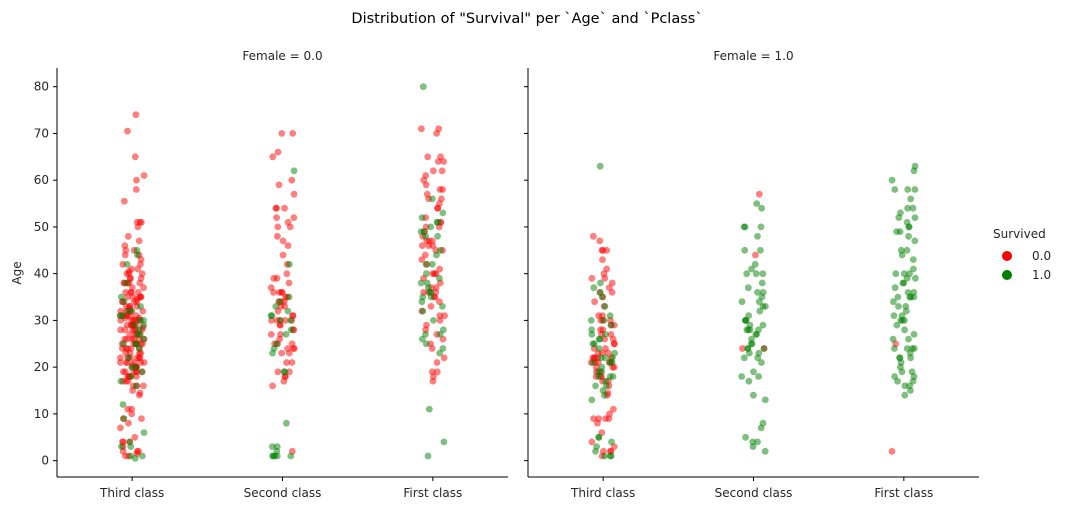 The image size is (1065, 510). What do you see at coordinates (903, 493) in the screenshot?
I see `x-tick-label-1-2: First class` at bounding box center [903, 493].